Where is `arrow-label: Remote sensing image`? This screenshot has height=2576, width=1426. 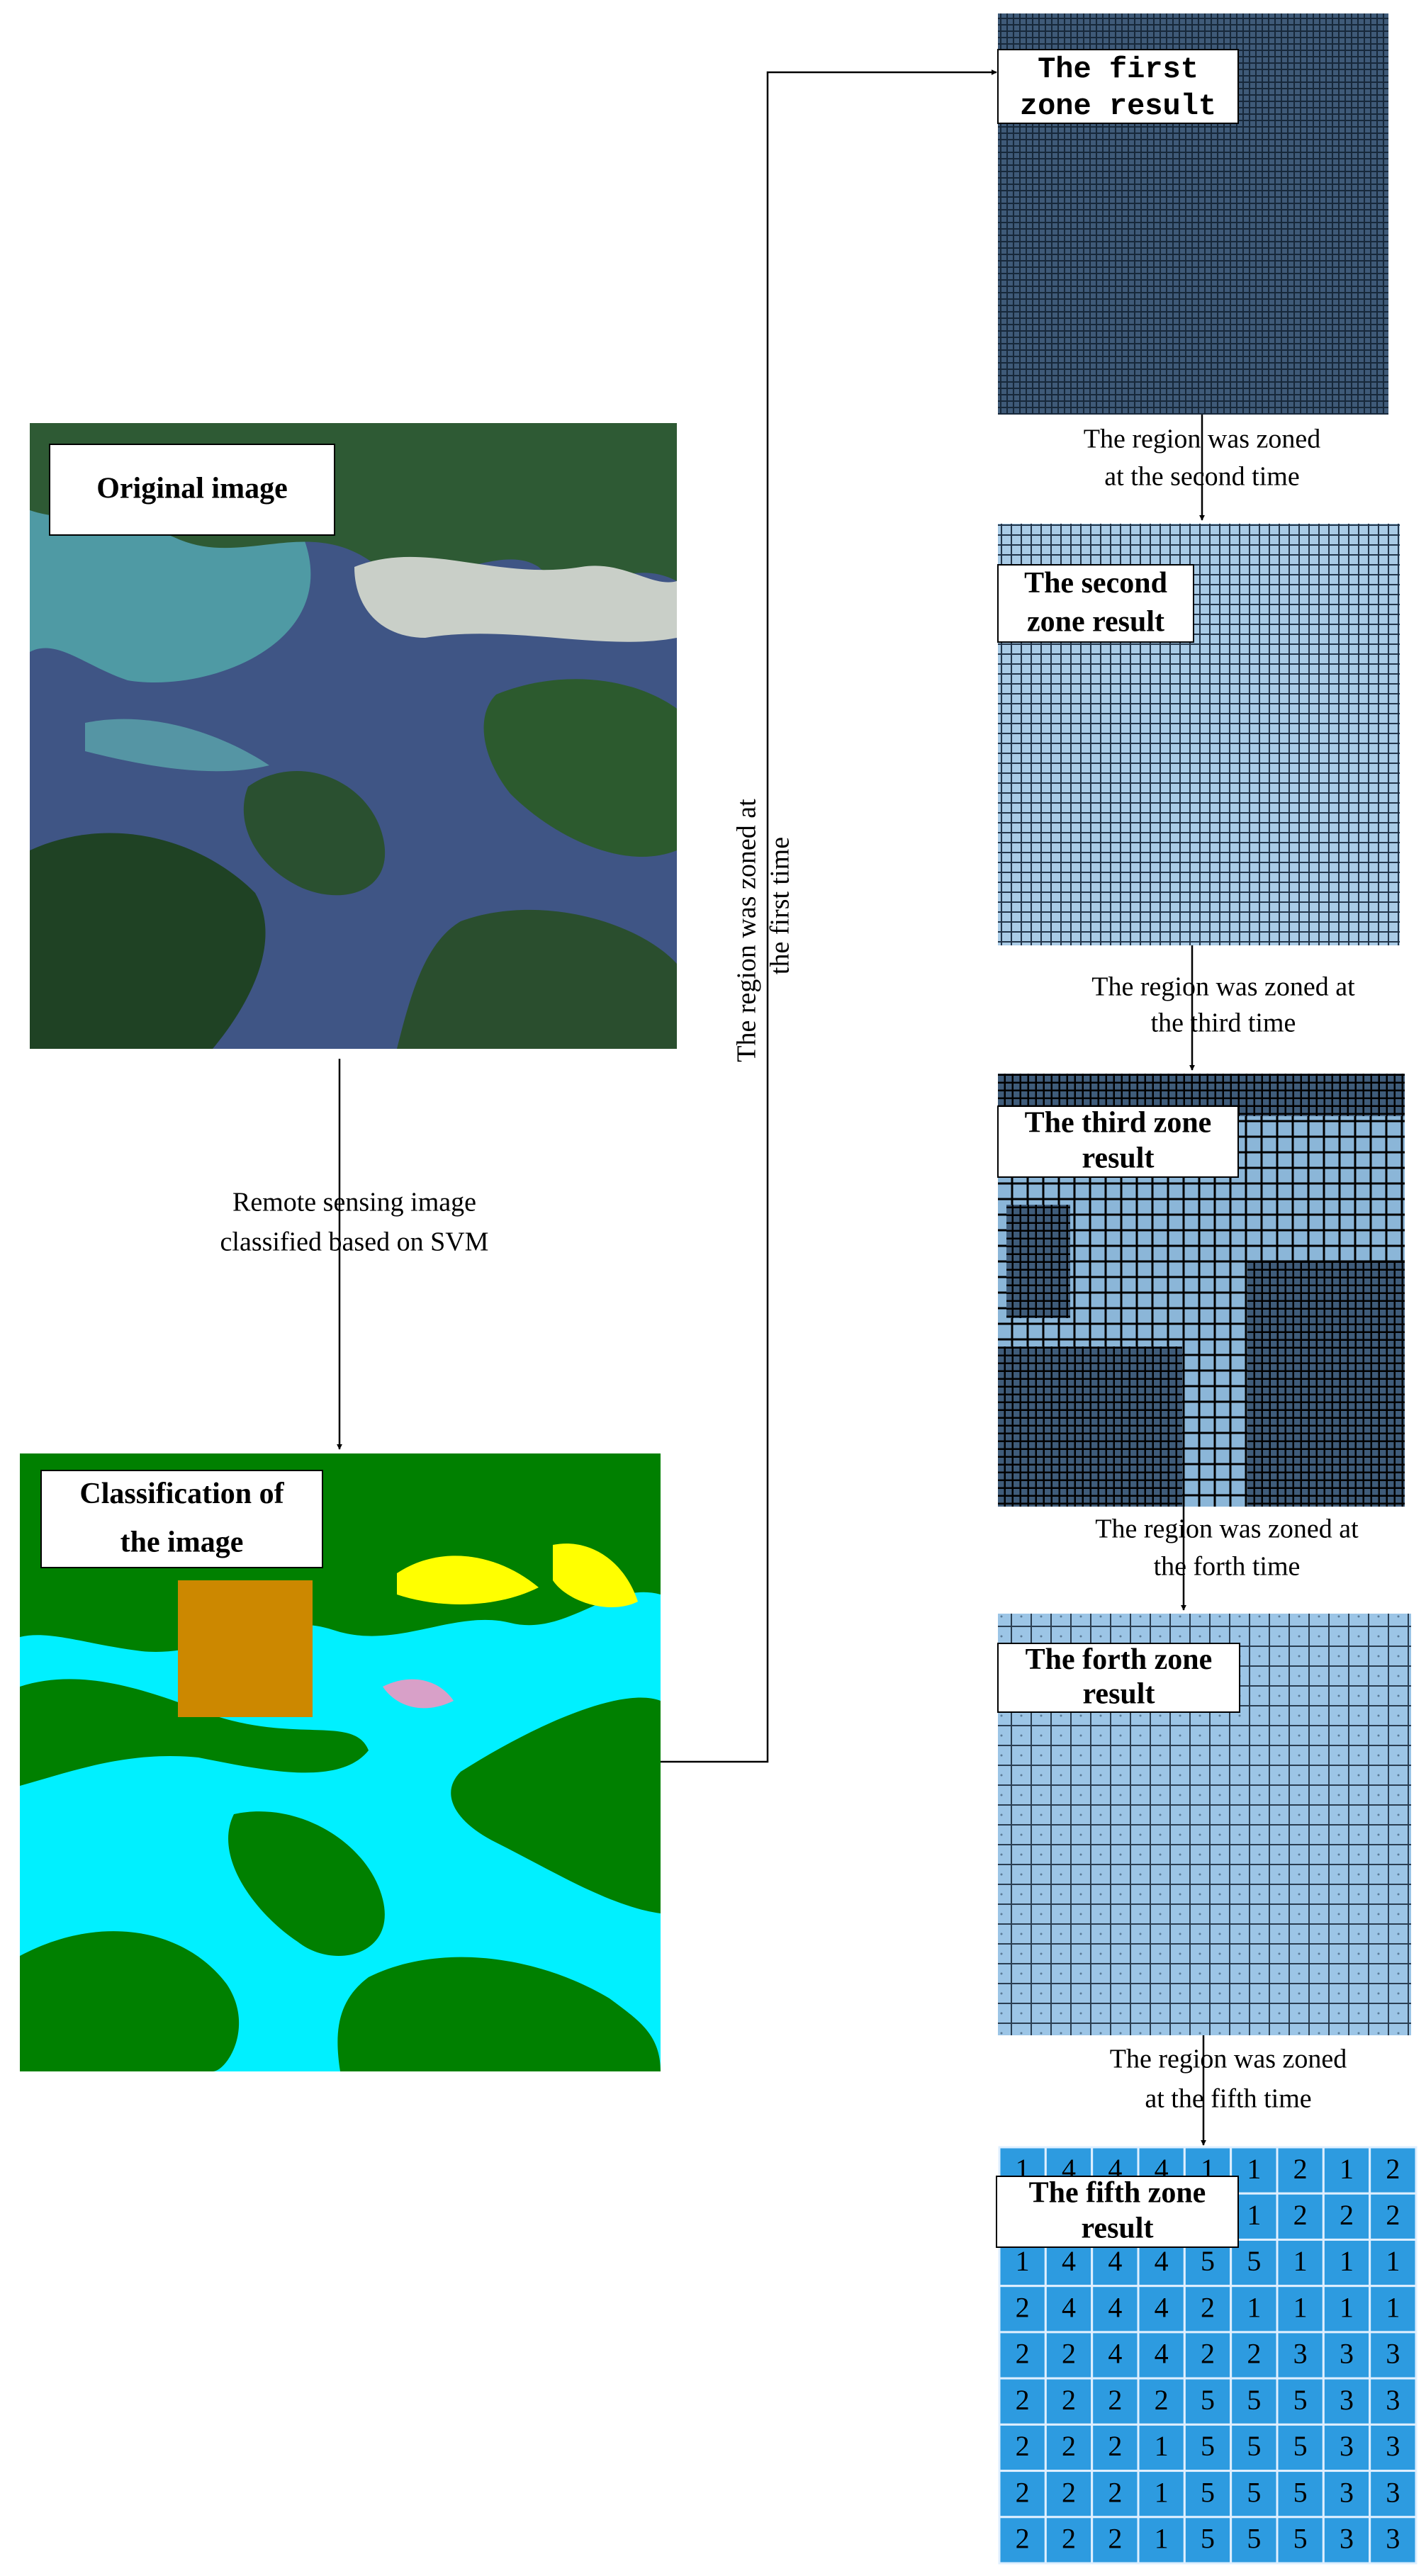
arrow-label: Remote sensing image is located at coordinates (354, 1202).